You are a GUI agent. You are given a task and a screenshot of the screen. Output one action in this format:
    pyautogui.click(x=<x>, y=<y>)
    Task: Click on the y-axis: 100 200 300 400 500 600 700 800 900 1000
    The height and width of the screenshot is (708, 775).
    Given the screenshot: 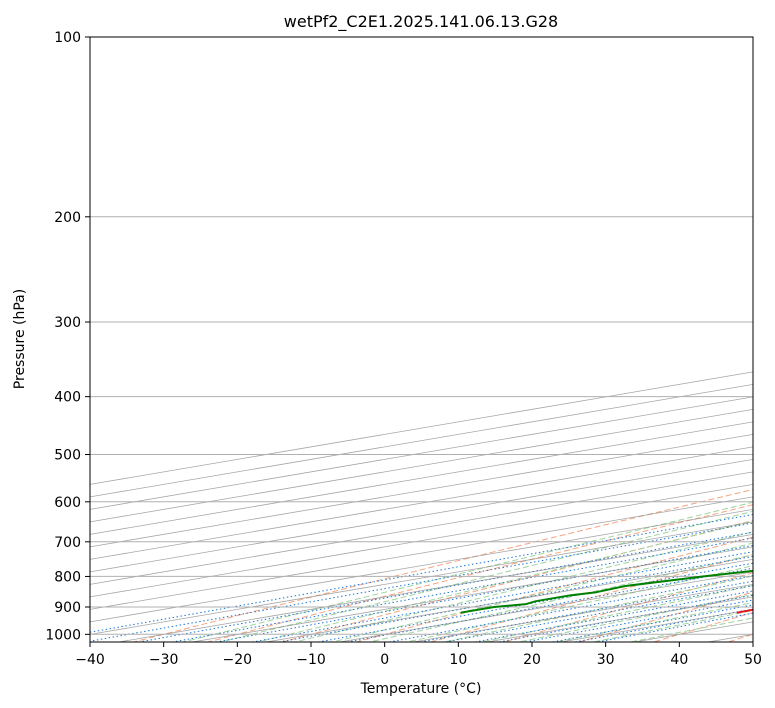 What is the action you would take?
    pyautogui.click(x=67, y=336)
    